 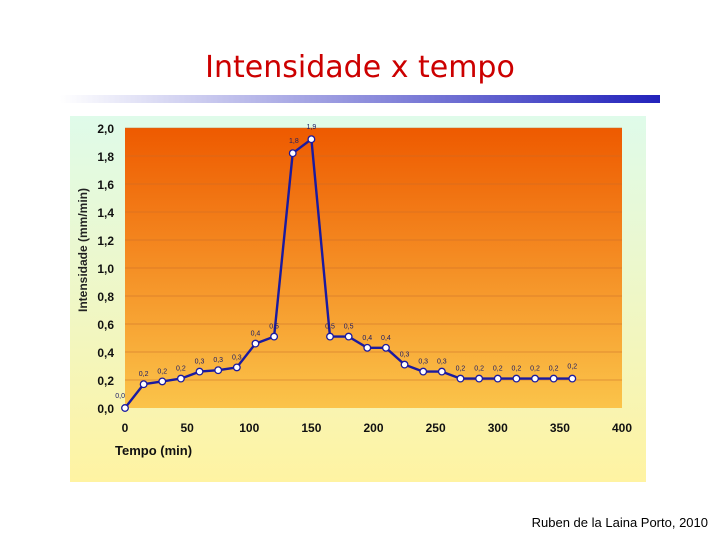 I want to click on y-tick-label: 1,0, so click(x=105, y=269).